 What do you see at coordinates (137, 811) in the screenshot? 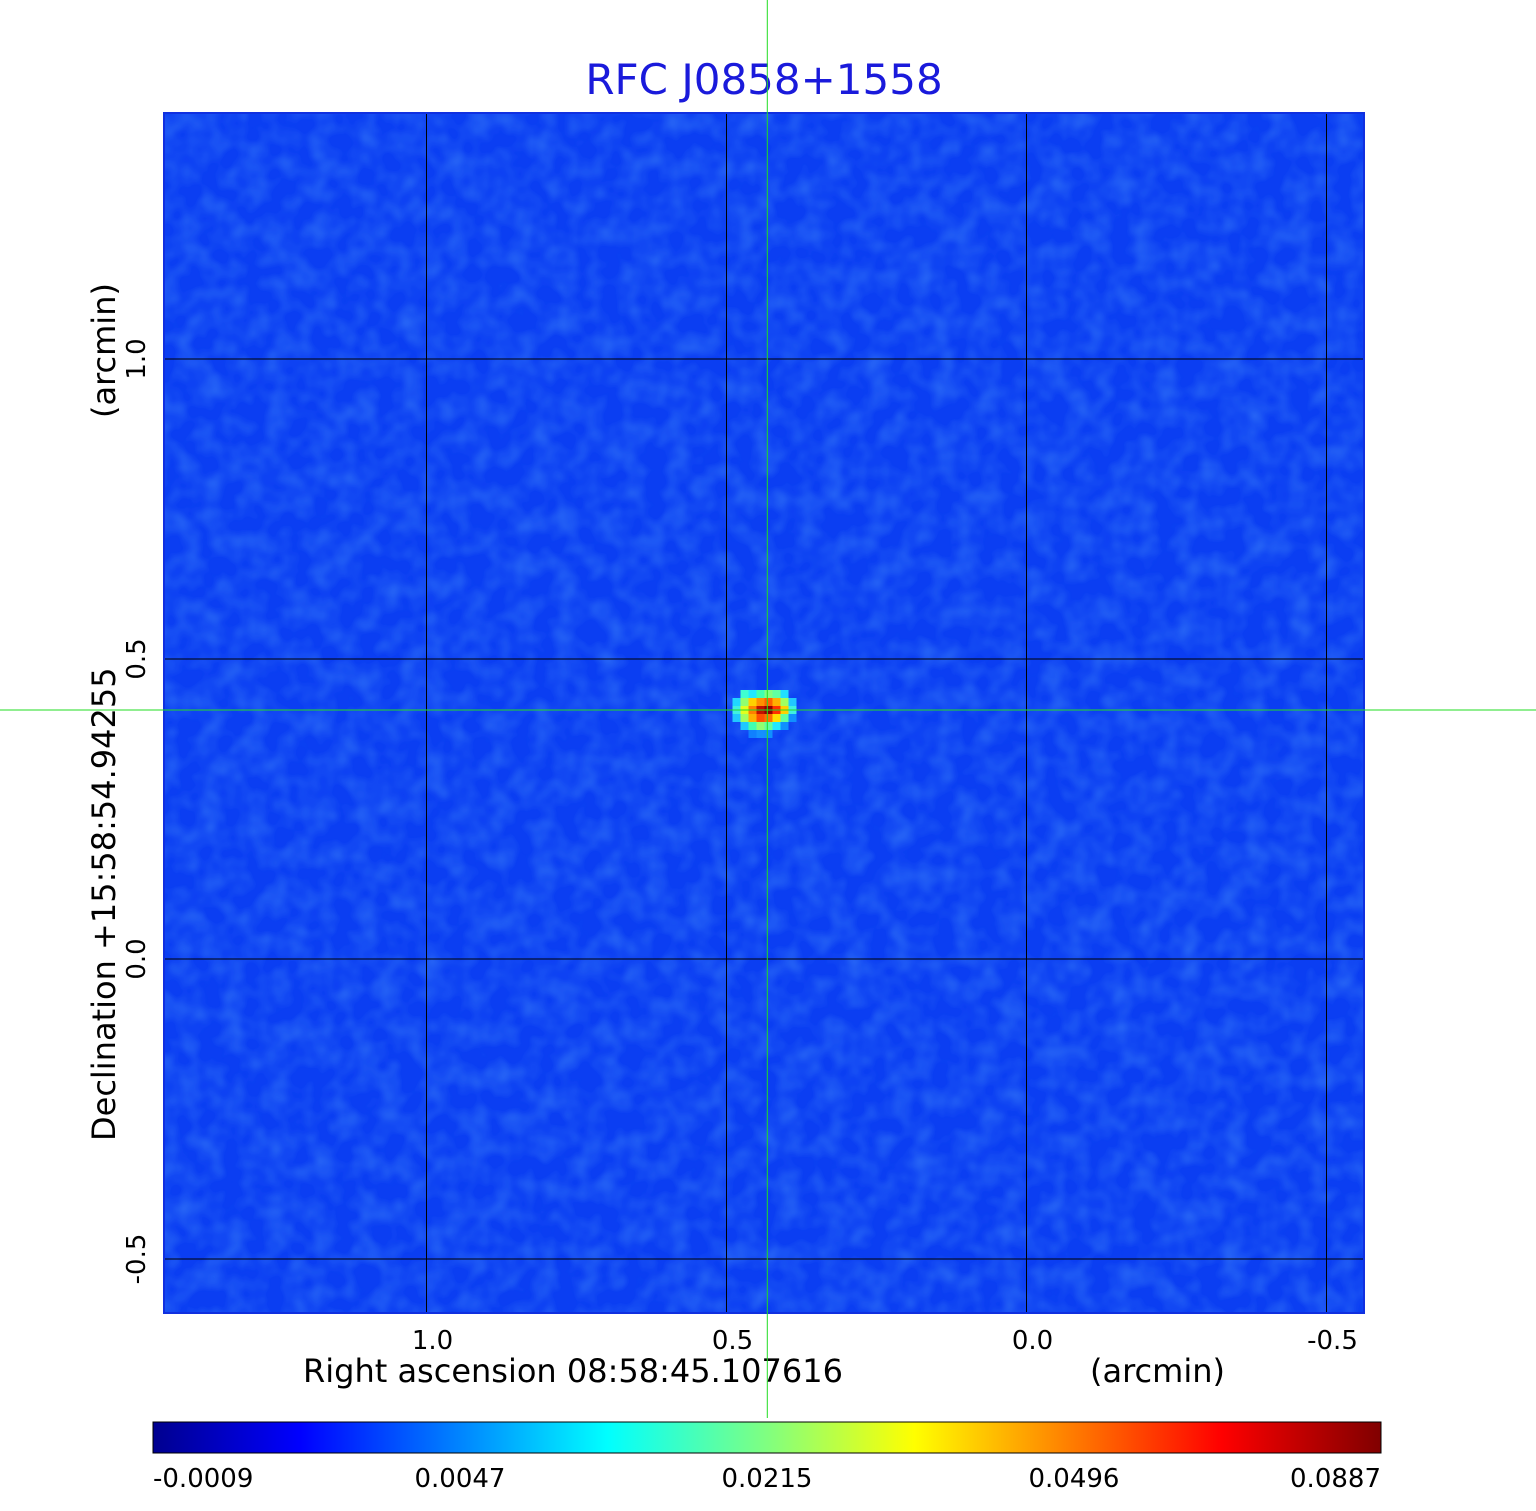
I see `y-tick-labels: 1.0 0.5 0.0 -0.5` at bounding box center [137, 811].